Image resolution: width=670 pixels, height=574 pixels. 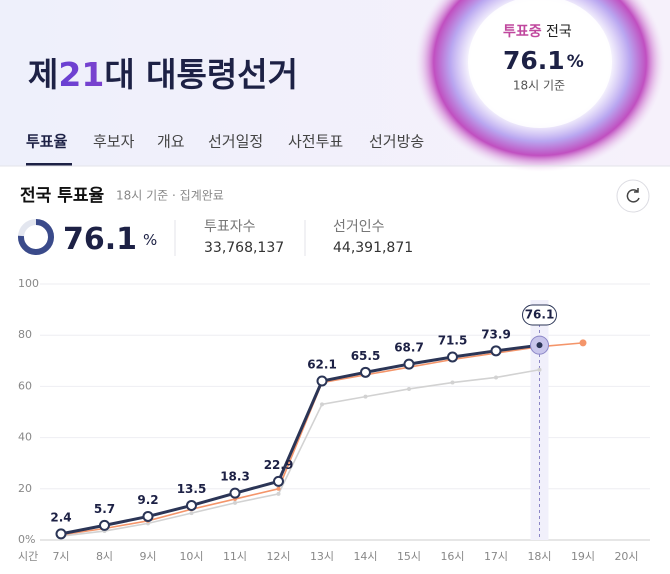 What do you see at coordinates (626, 556) in the screenshot?
I see `x-tick-label: 20시` at bounding box center [626, 556].